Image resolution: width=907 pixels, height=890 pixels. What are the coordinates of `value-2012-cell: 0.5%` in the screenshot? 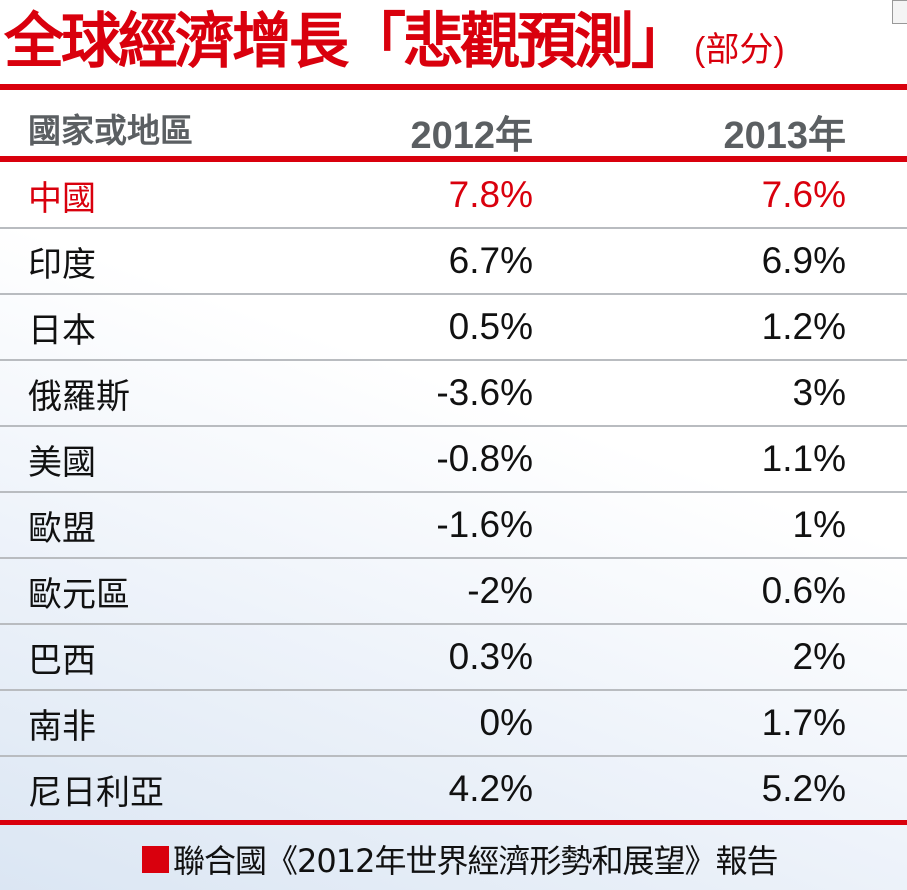 It's located at (490, 326).